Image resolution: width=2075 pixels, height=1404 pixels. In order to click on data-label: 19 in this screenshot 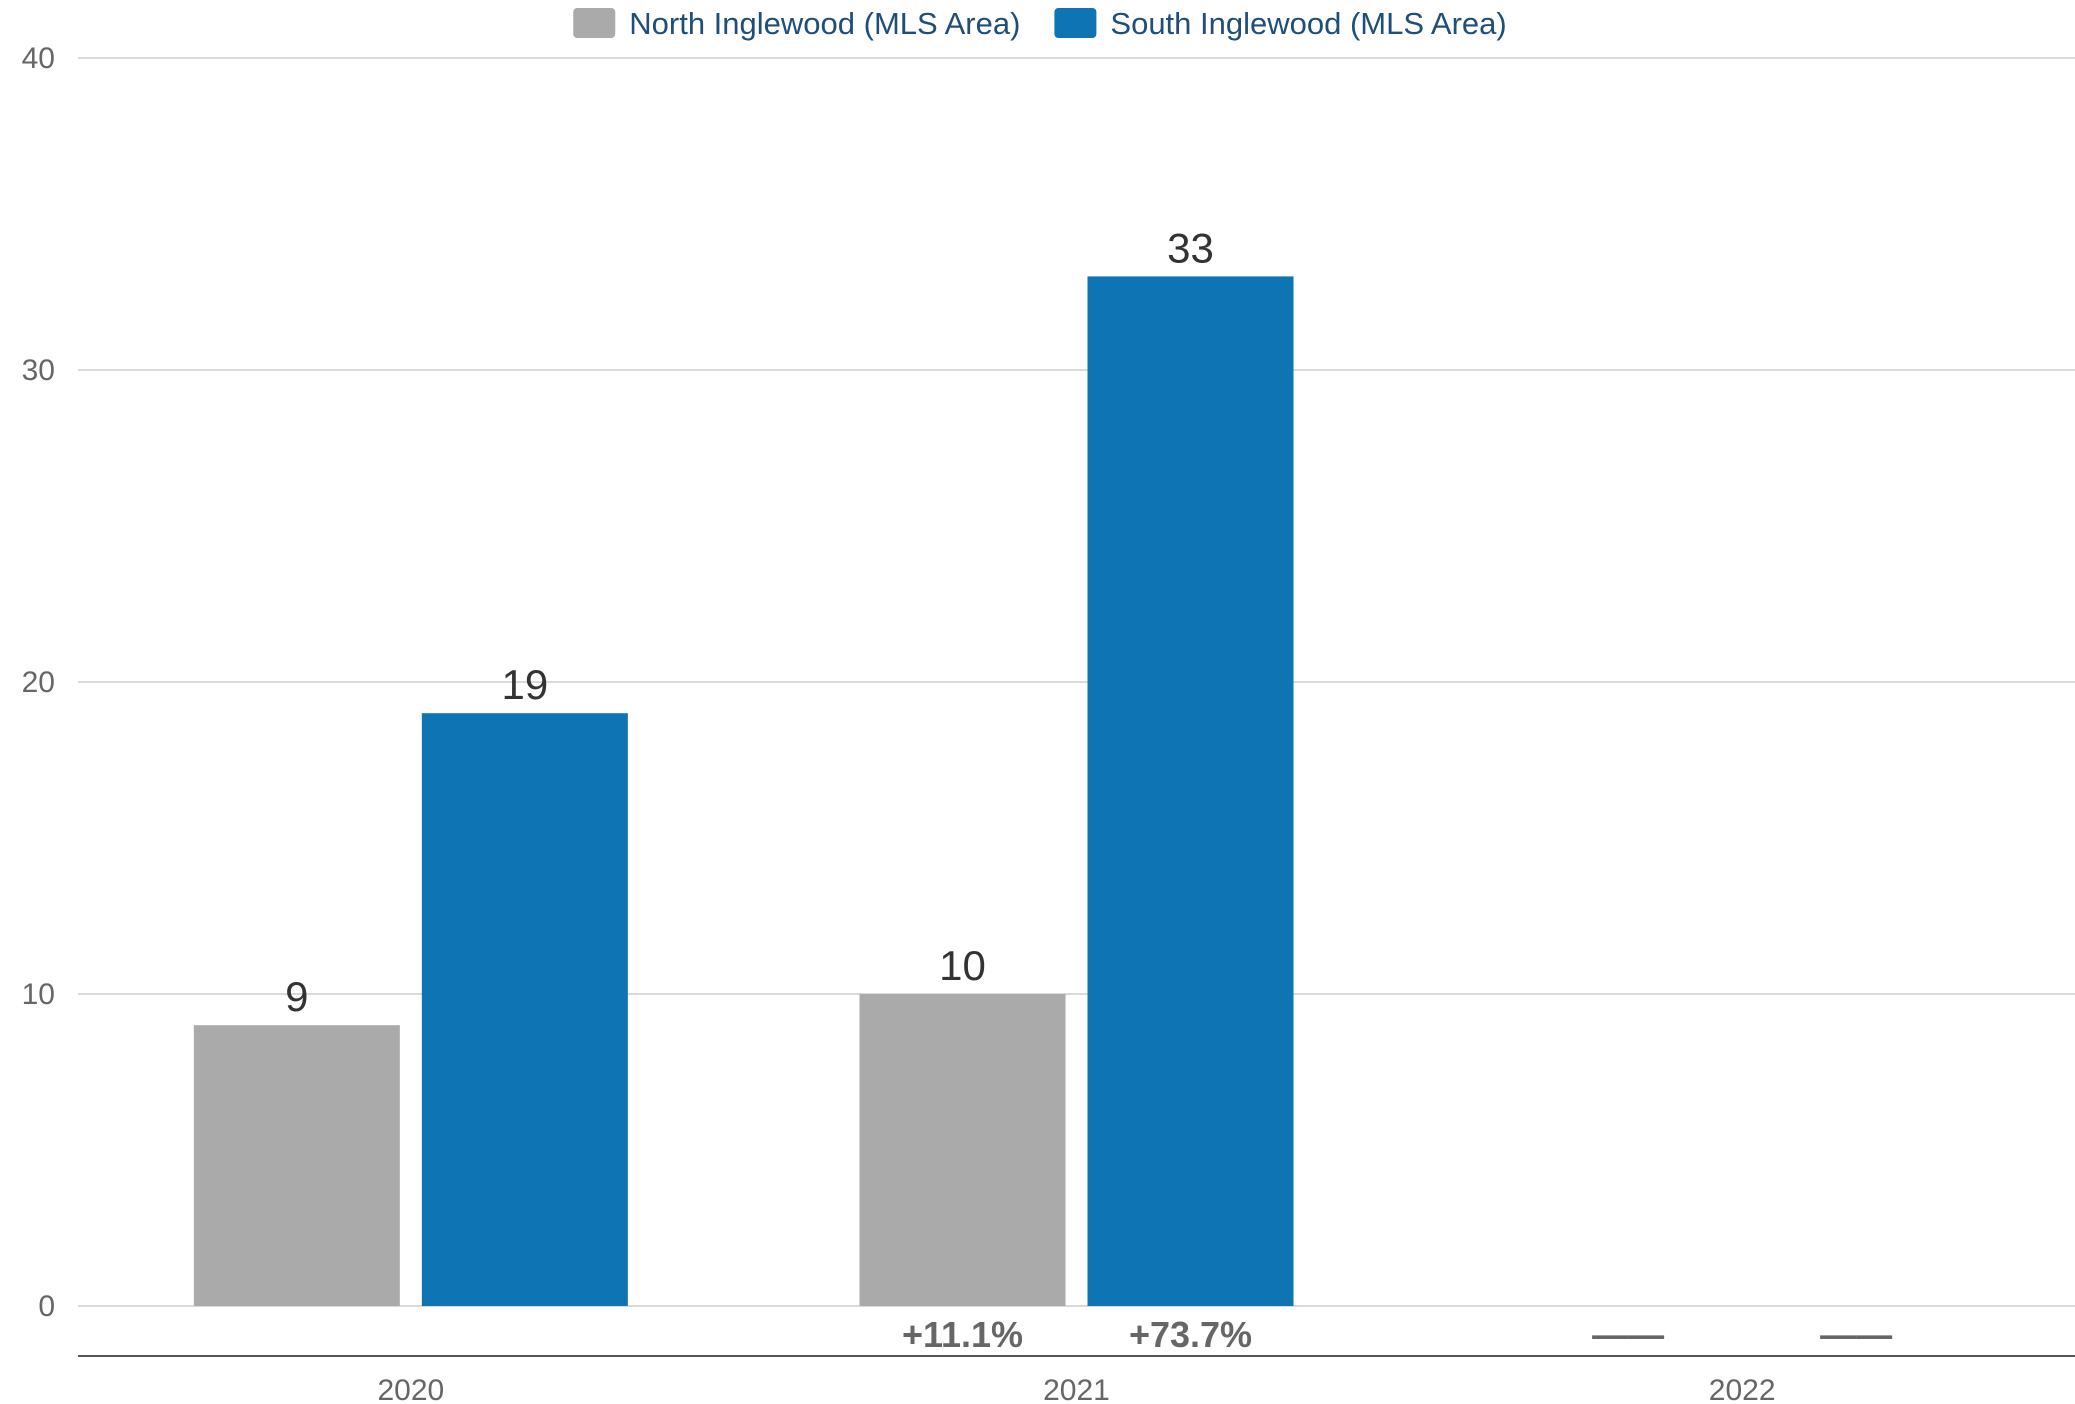, I will do `click(524, 684)`.